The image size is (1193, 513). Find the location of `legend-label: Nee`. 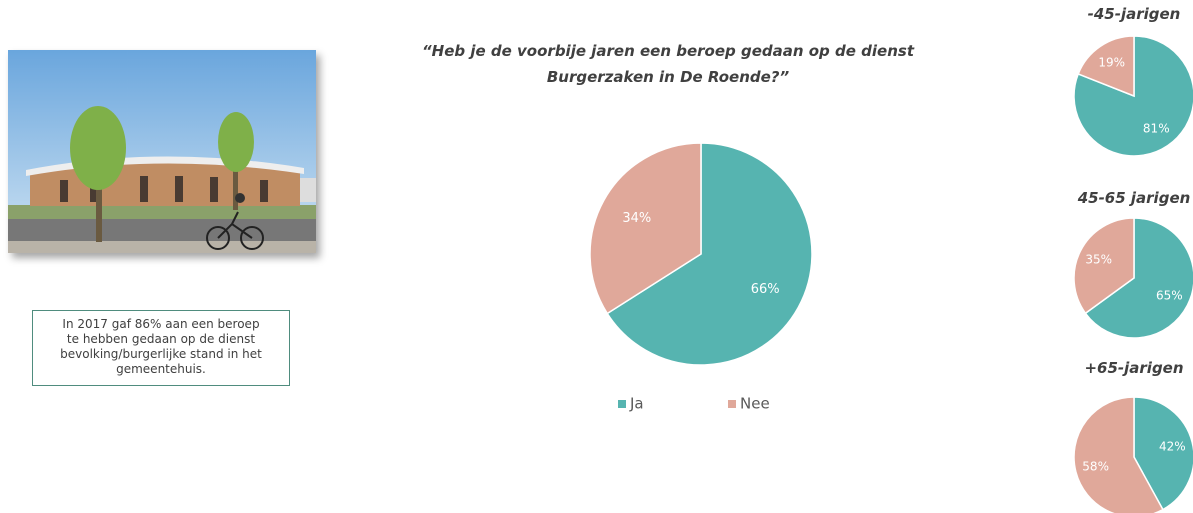

legend-label: Nee is located at coordinates (755, 404).